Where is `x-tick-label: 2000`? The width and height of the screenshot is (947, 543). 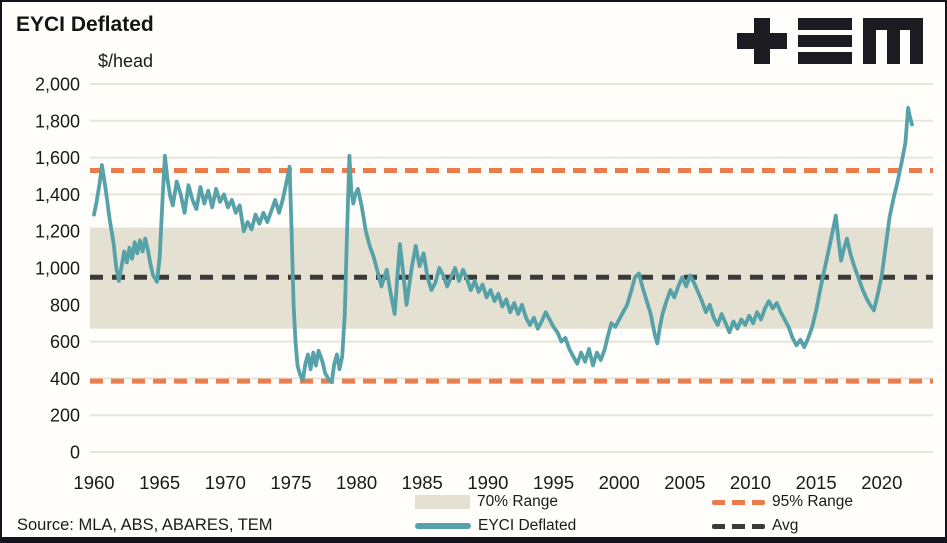 x-tick-label: 2000 is located at coordinates (619, 482).